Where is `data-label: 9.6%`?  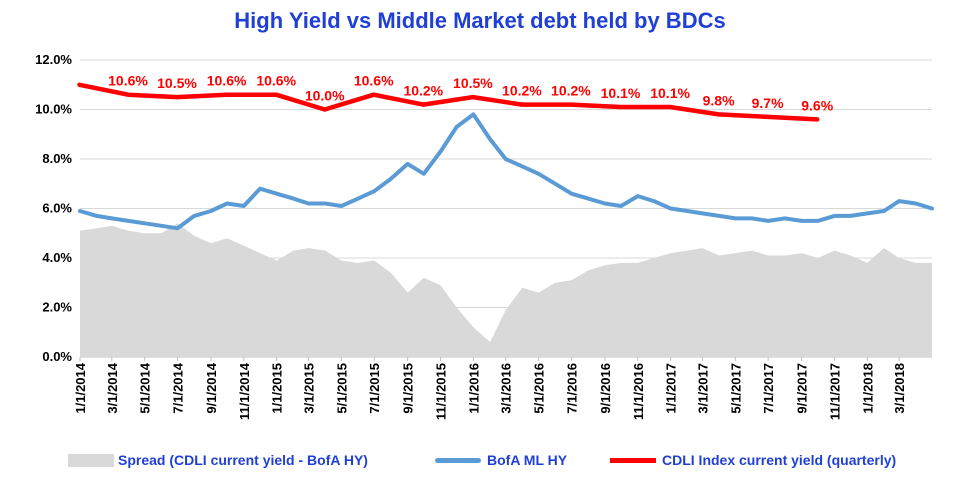 data-label: 9.6% is located at coordinates (817, 105).